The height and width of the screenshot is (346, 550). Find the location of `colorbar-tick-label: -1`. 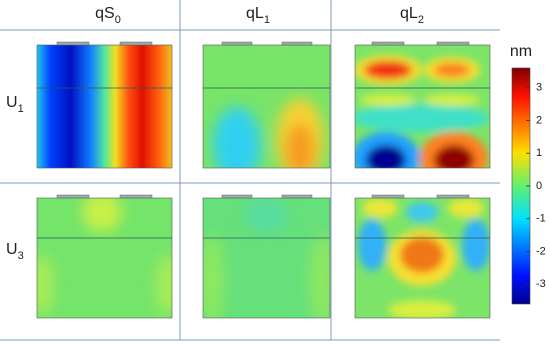

colorbar-tick-label: -1 is located at coordinates (541, 219).